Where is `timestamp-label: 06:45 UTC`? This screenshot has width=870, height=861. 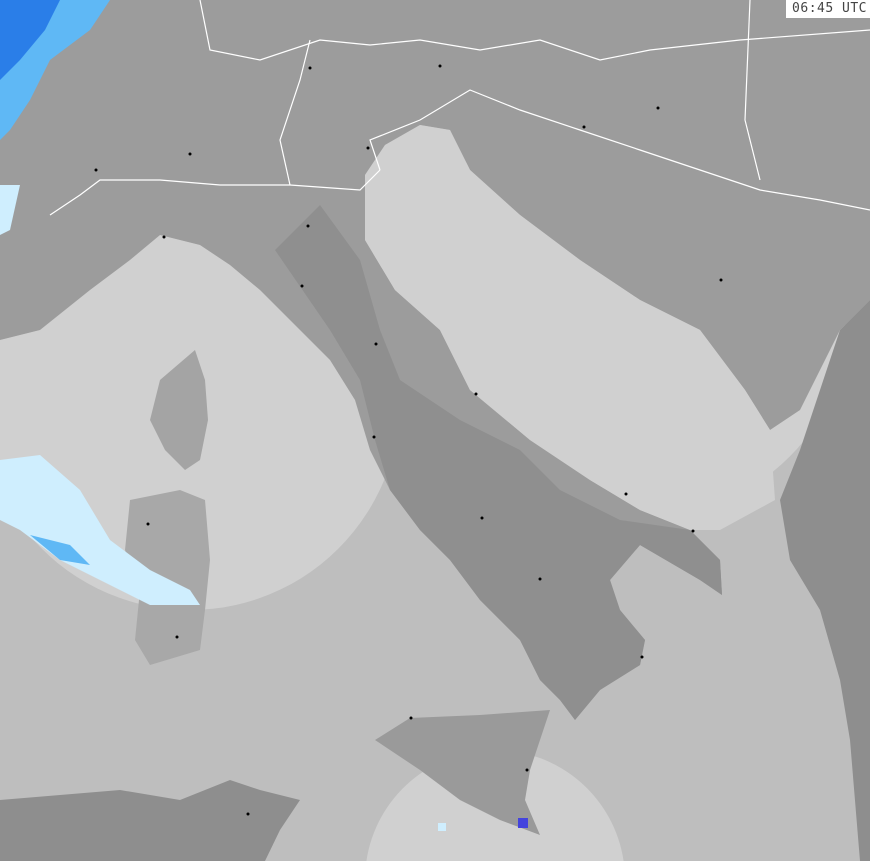
timestamp-label: 06:45 UTC is located at coordinates (828, 9).